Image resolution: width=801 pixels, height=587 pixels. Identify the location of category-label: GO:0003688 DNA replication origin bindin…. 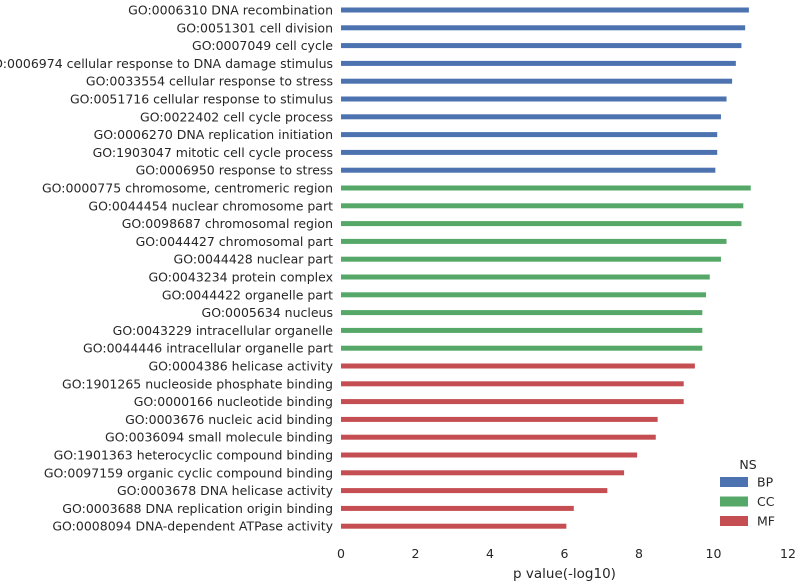
(197, 508).